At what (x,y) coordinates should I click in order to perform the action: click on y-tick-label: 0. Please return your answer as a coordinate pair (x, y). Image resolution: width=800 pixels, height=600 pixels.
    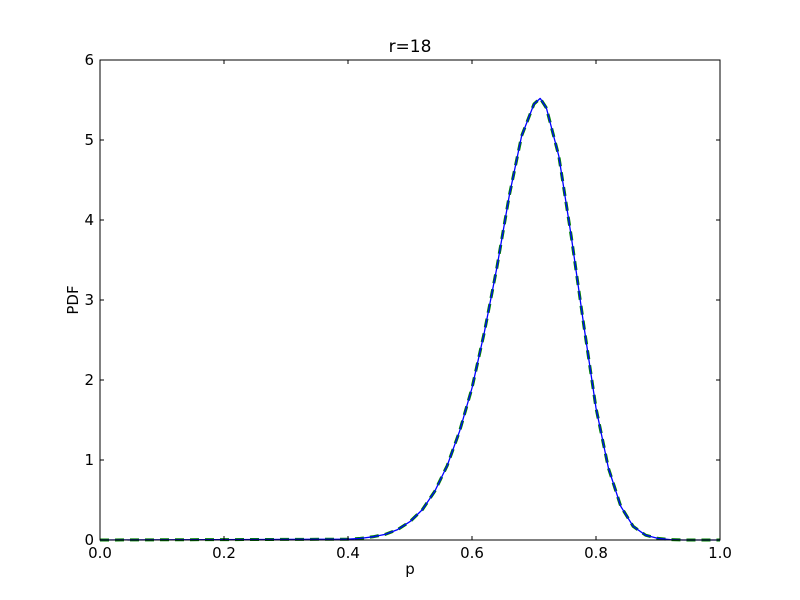
    Looking at the image, I should click on (89, 540).